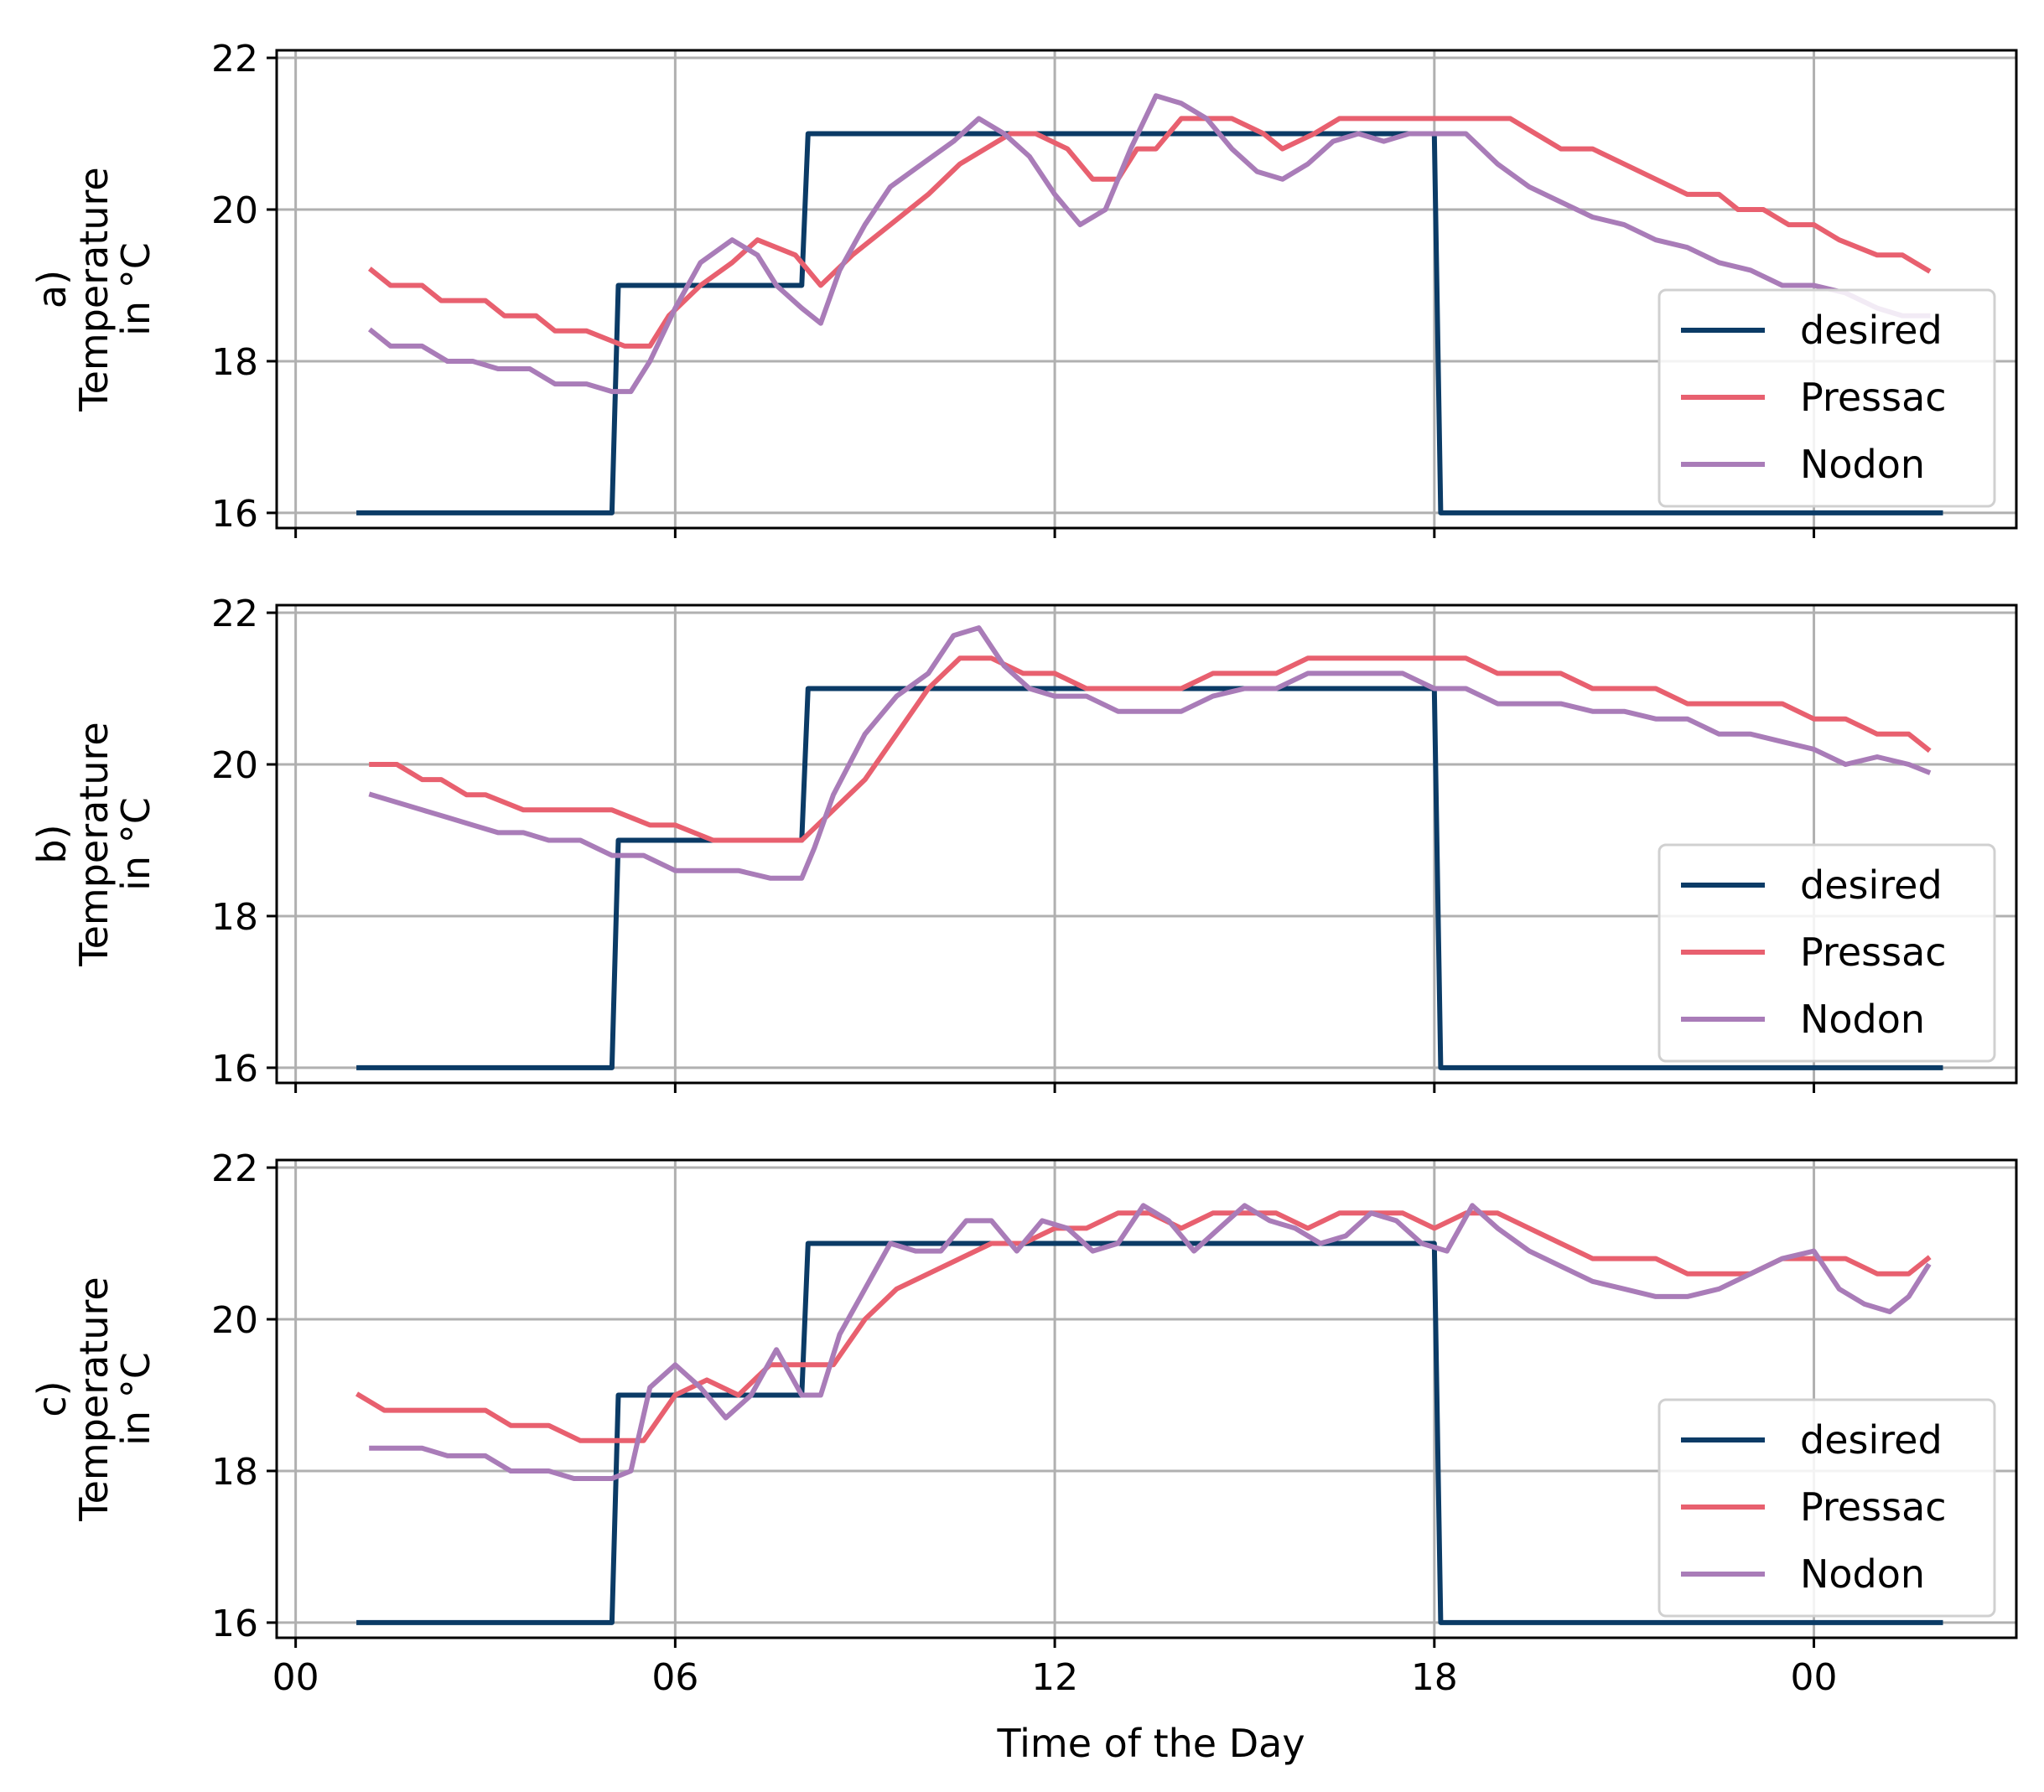 The width and height of the screenshot is (2044, 1792). What do you see at coordinates (52, 843) in the screenshot?
I see `panel-label: b)` at bounding box center [52, 843].